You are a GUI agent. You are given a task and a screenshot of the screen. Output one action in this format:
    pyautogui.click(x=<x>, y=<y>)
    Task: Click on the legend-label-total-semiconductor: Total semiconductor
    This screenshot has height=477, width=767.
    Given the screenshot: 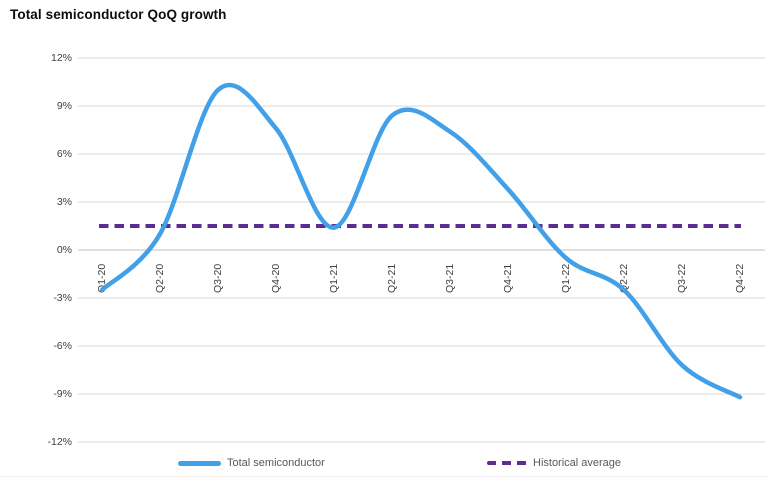 What is the action you would take?
    pyautogui.click(x=276, y=463)
    